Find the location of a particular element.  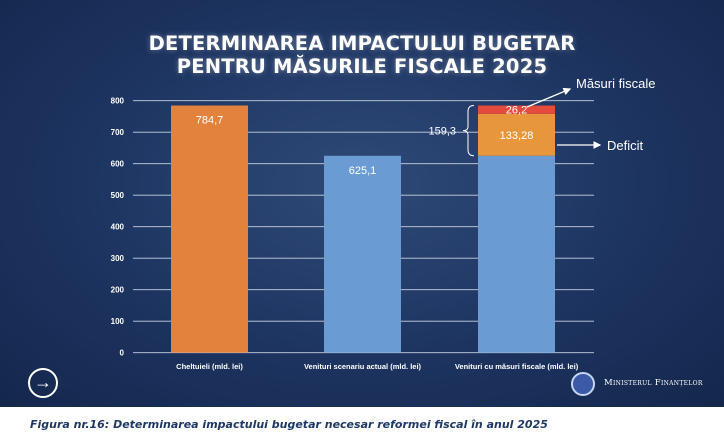

ministry-name: Ministerul Finanțelor is located at coordinates (653, 383).